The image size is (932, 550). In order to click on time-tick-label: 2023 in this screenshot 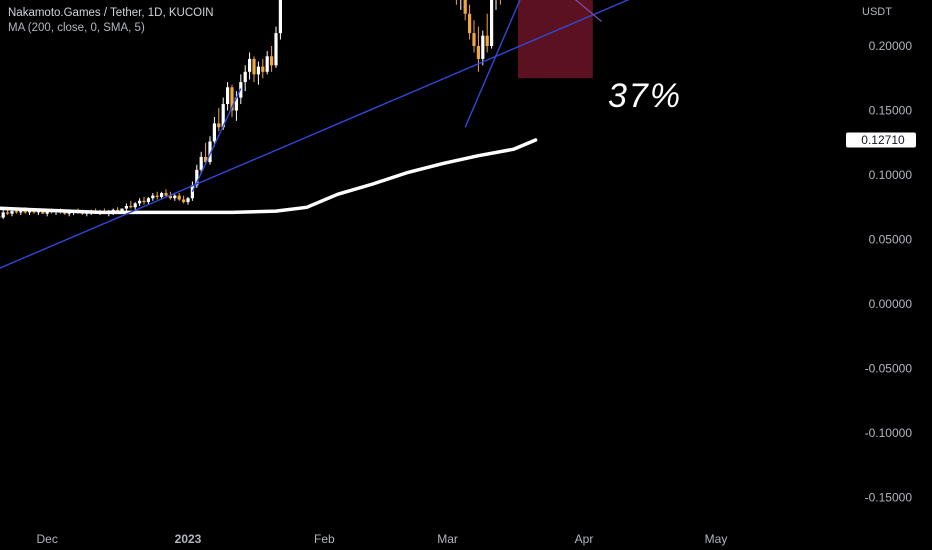, I will do `click(188, 539)`.